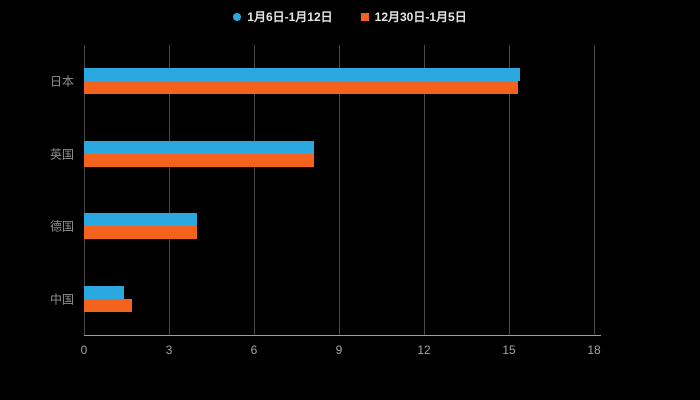  I want to click on bar-series-2-英国, so click(199, 160).